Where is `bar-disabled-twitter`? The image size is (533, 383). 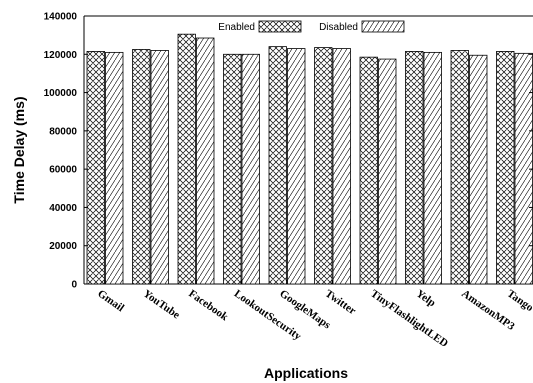
bar-disabled-twitter is located at coordinates (341, 166).